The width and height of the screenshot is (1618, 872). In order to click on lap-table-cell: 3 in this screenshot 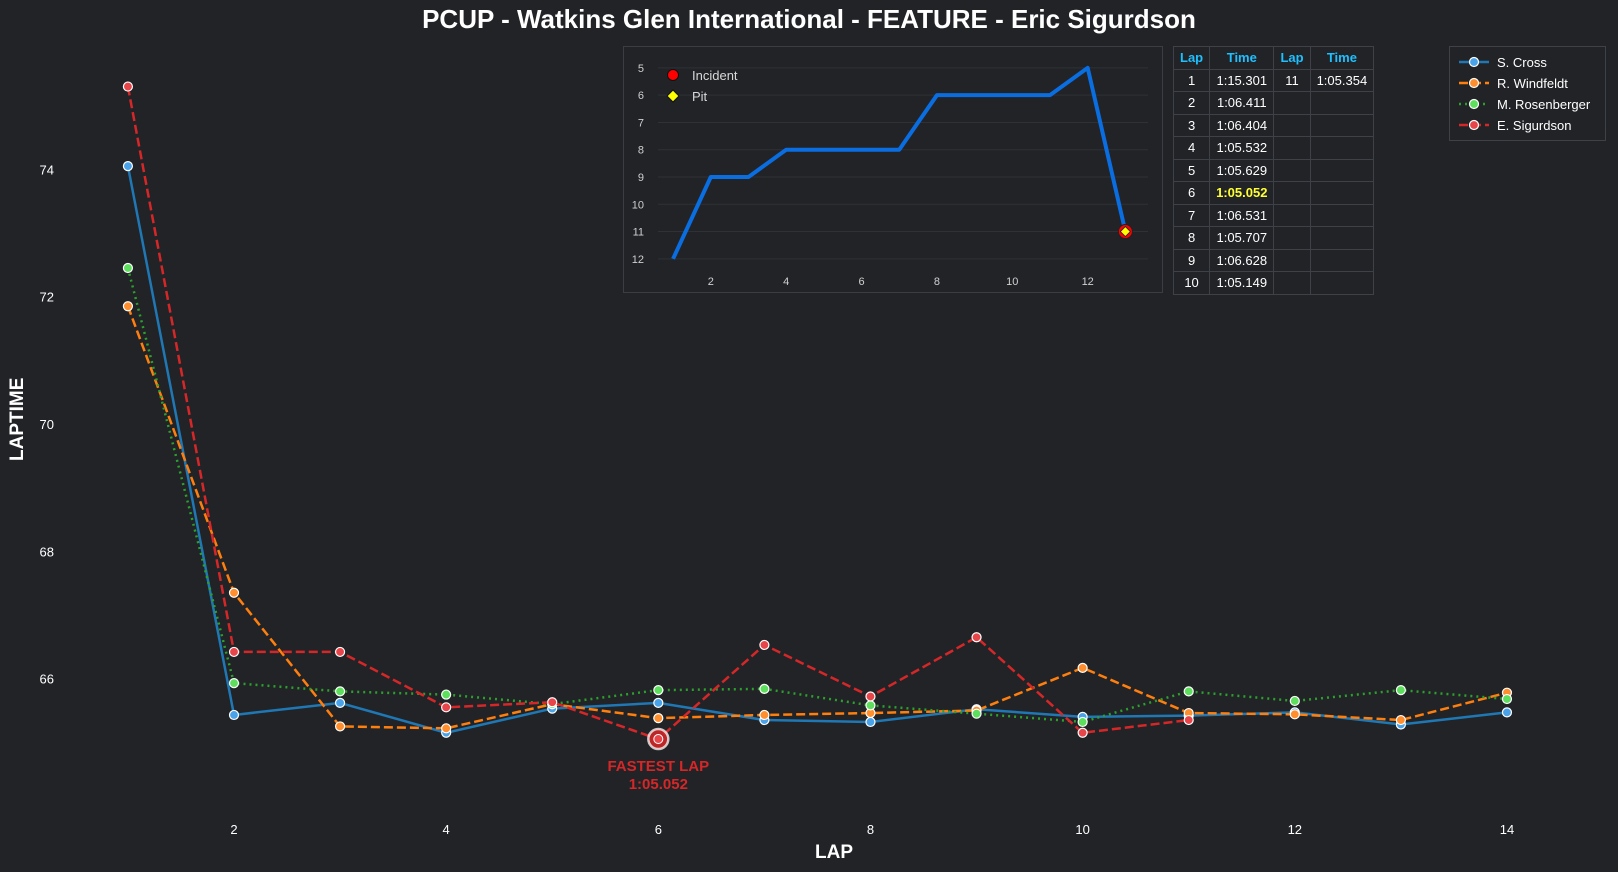, I will do `click(1191, 125)`.